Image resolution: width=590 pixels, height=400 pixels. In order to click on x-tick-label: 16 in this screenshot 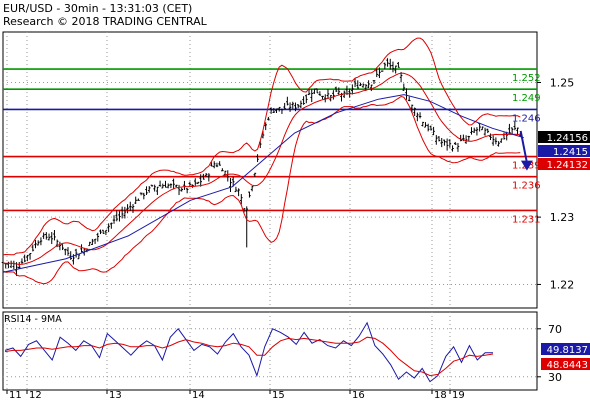, I will do `click(358, 395)`.